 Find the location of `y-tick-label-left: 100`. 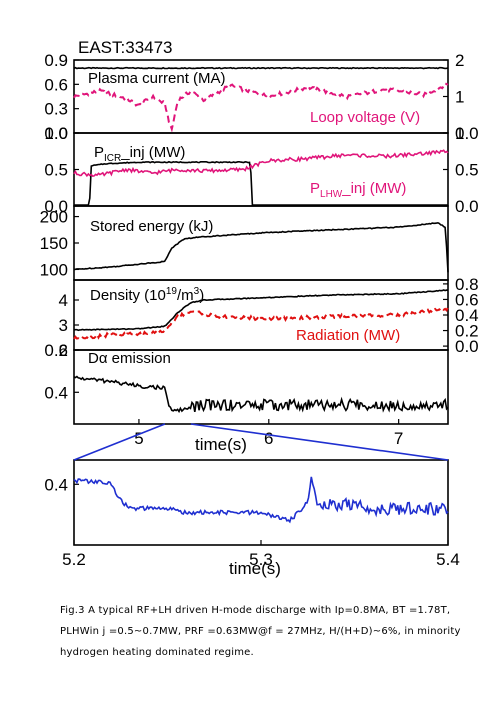

y-tick-label-left: 100 is located at coordinates (54, 269).